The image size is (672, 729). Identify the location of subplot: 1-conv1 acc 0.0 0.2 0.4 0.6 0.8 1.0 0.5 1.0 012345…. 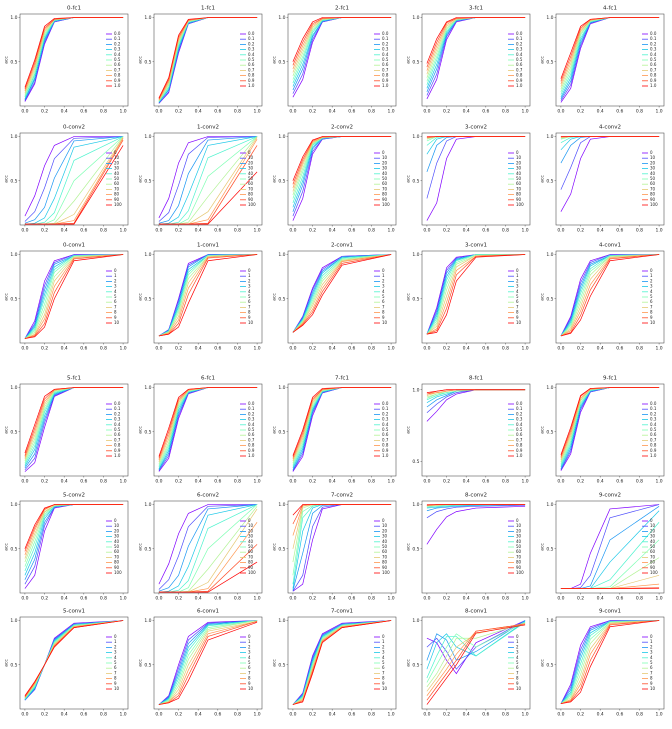
(201, 297).